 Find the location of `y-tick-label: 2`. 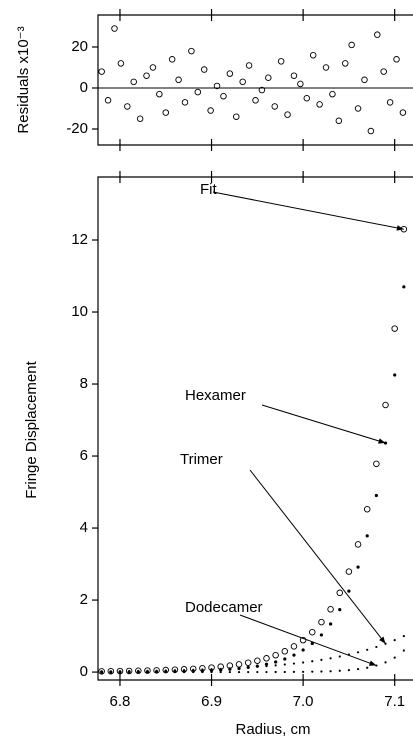

y-tick-label: 2 is located at coordinates (84, 599).